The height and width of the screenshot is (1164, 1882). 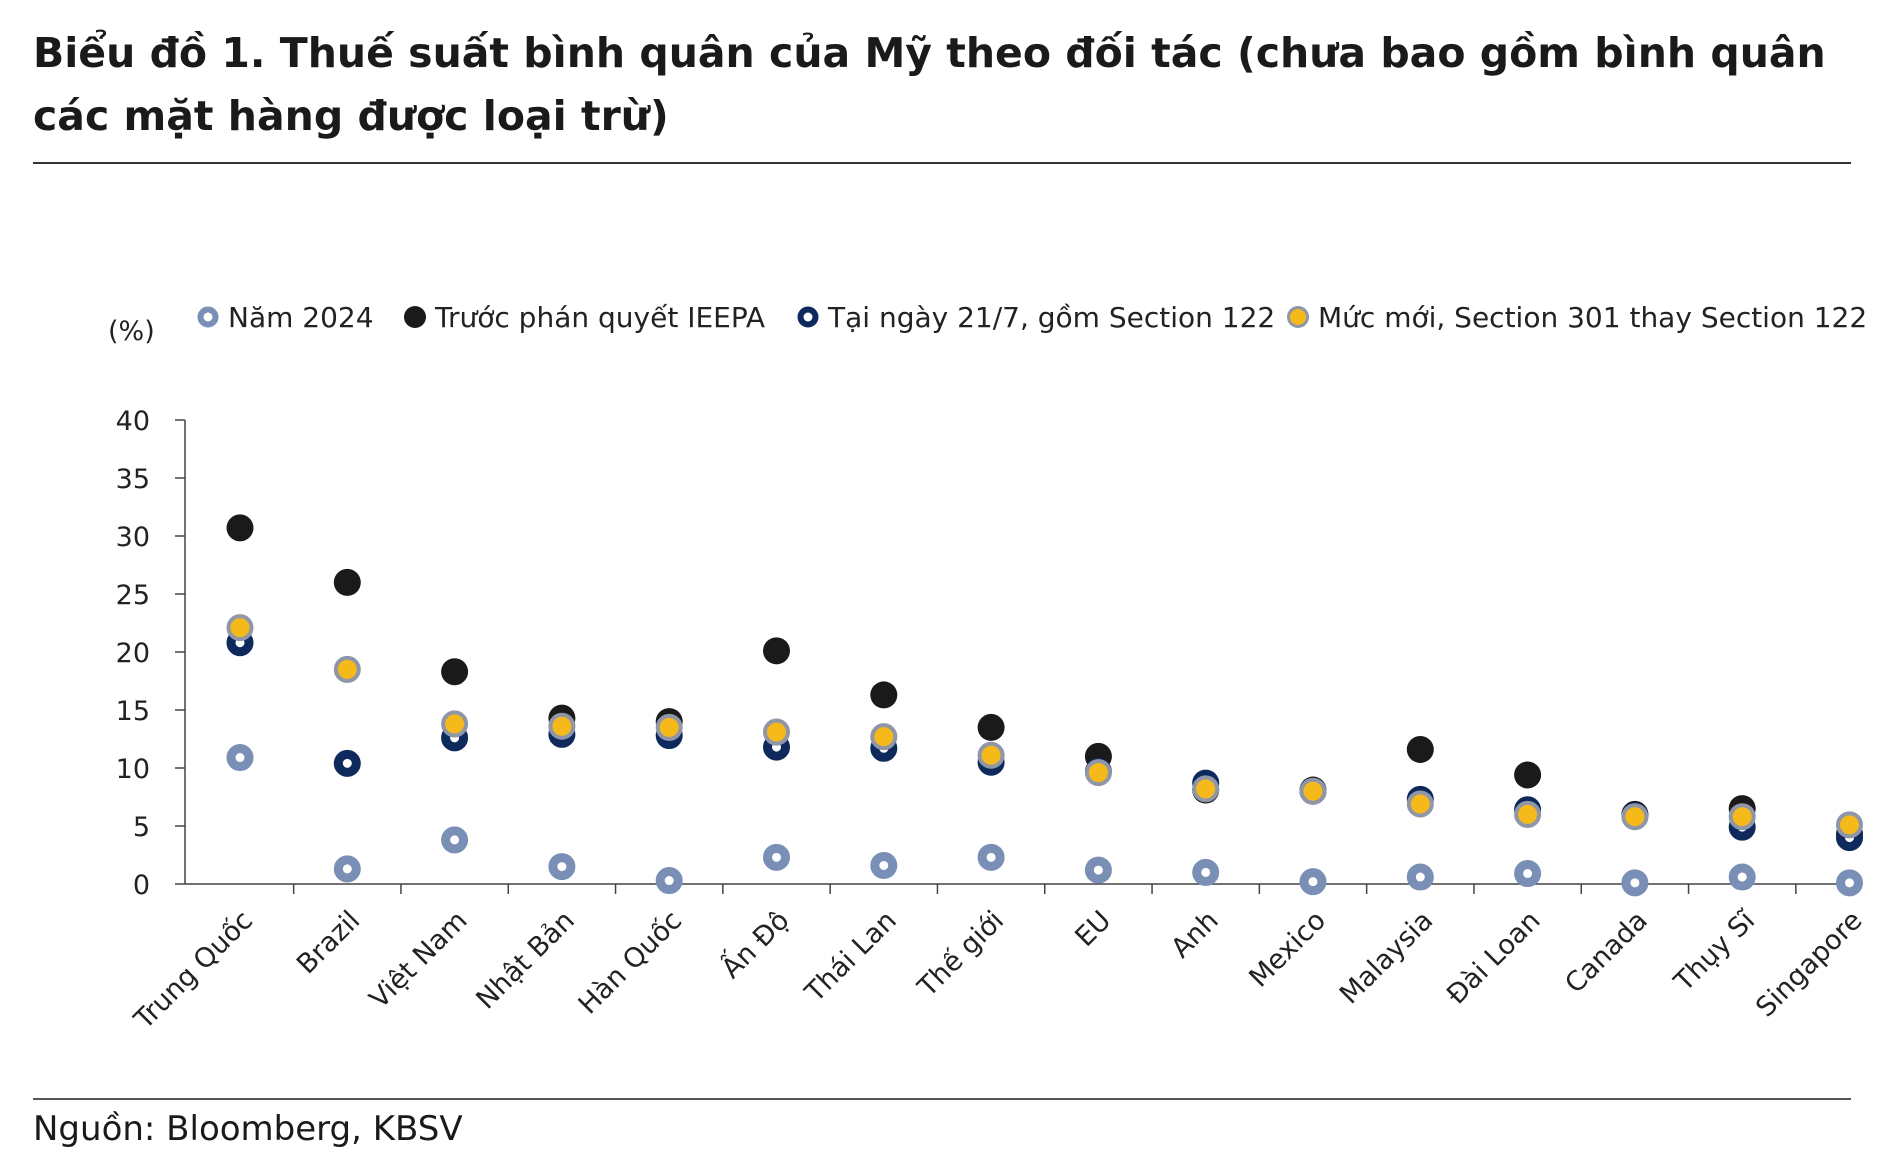 What do you see at coordinates (133, 769) in the screenshot?
I see `y-tick-label: 10` at bounding box center [133, 769].